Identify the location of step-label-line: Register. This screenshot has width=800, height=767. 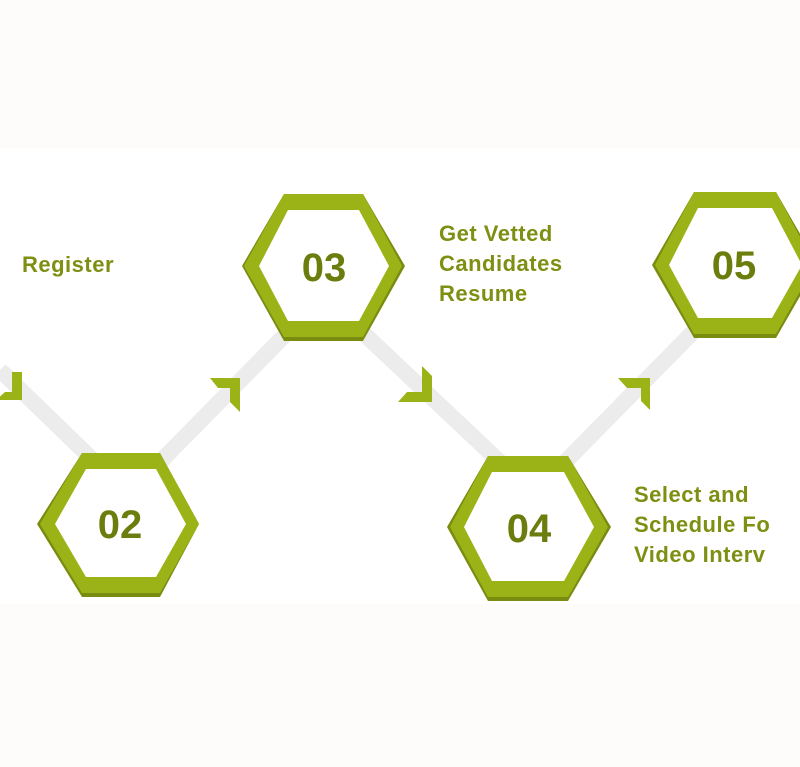
(68, 264).